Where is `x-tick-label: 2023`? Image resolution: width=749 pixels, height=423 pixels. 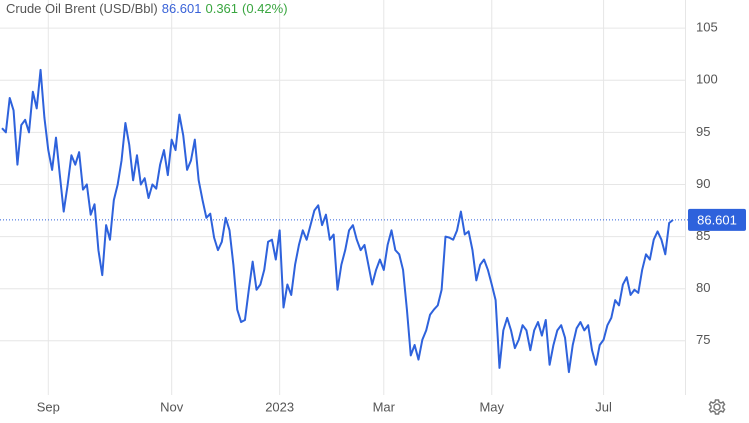
x-tick-label: 2023 is located at coordinates (279, 406).